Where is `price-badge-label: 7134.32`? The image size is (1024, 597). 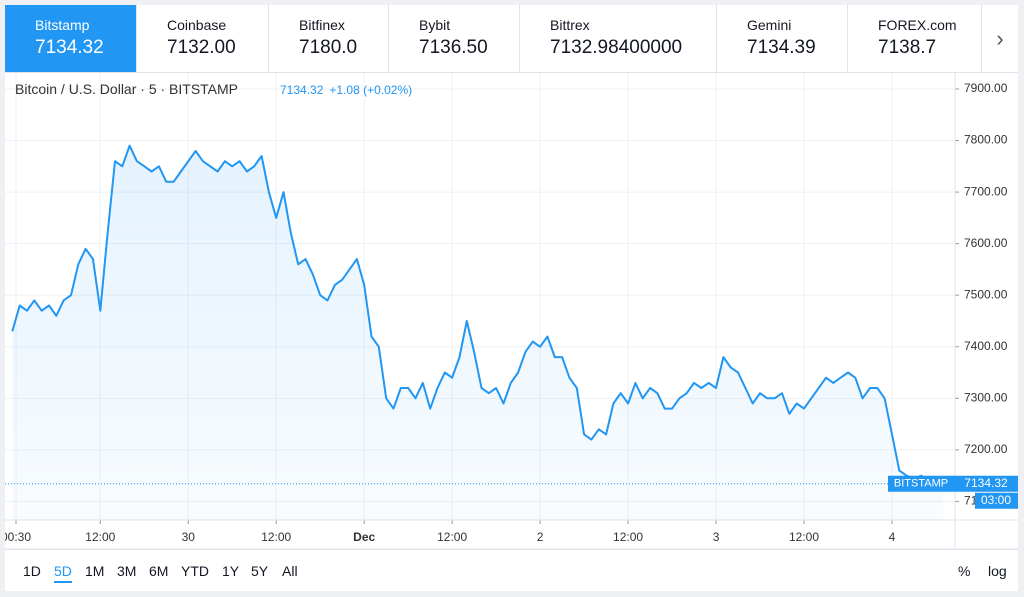
price-badge-label: 7134.32 is located at coordinates (986, 483).